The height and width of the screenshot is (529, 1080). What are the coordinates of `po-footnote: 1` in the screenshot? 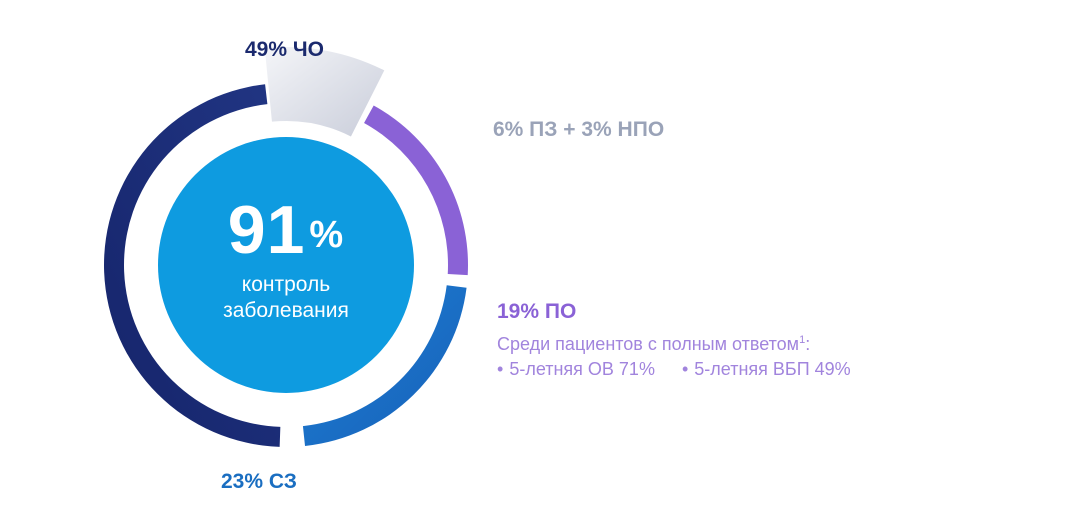 It's located at (802, 340).